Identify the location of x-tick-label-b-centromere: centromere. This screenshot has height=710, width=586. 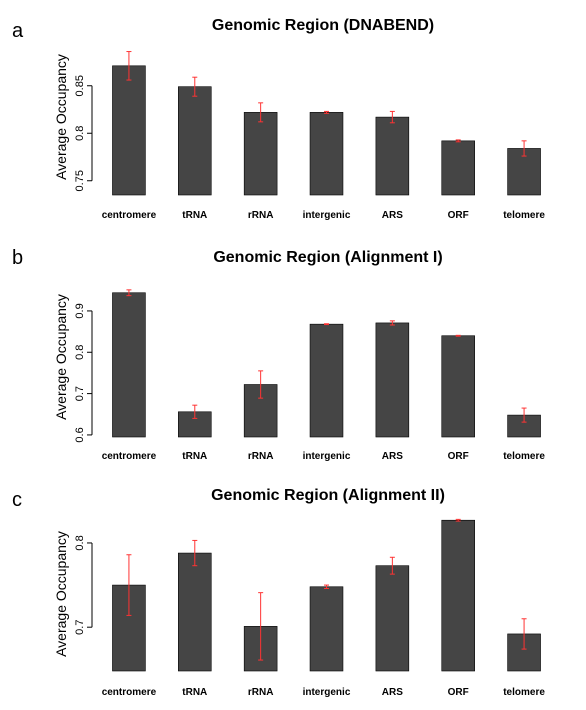
(129, 456).